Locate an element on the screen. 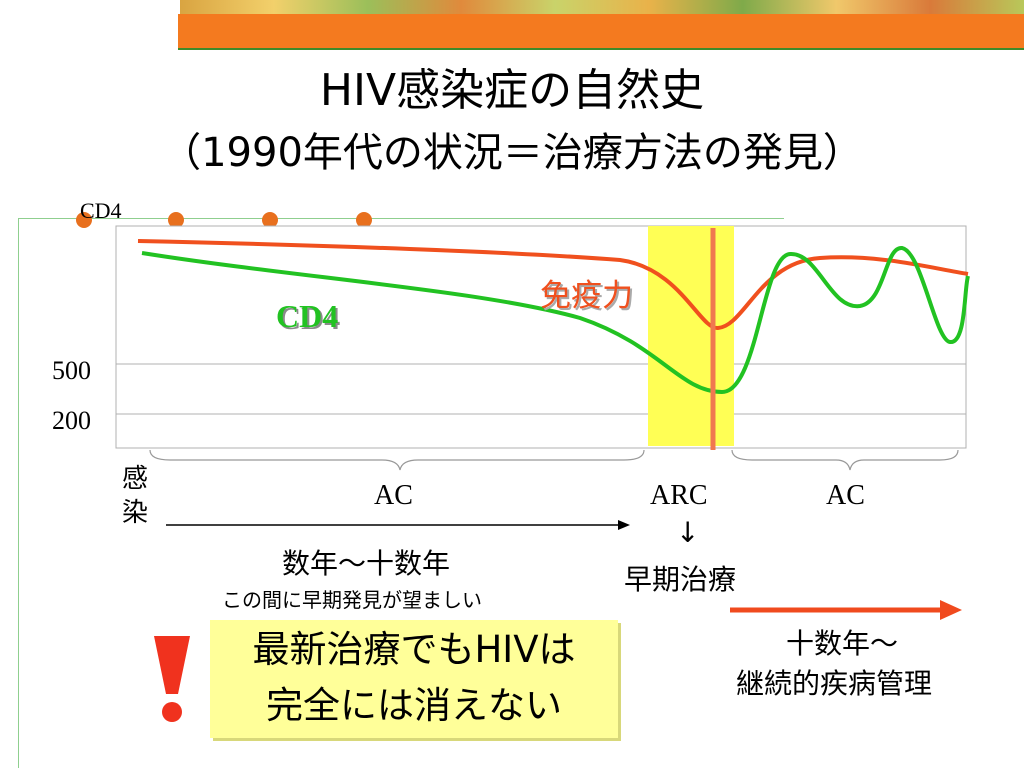 Image resolution: width=1024 pixels, height=768 pixels. y-axis-label: CD4 is located at coordinates (101, 210).